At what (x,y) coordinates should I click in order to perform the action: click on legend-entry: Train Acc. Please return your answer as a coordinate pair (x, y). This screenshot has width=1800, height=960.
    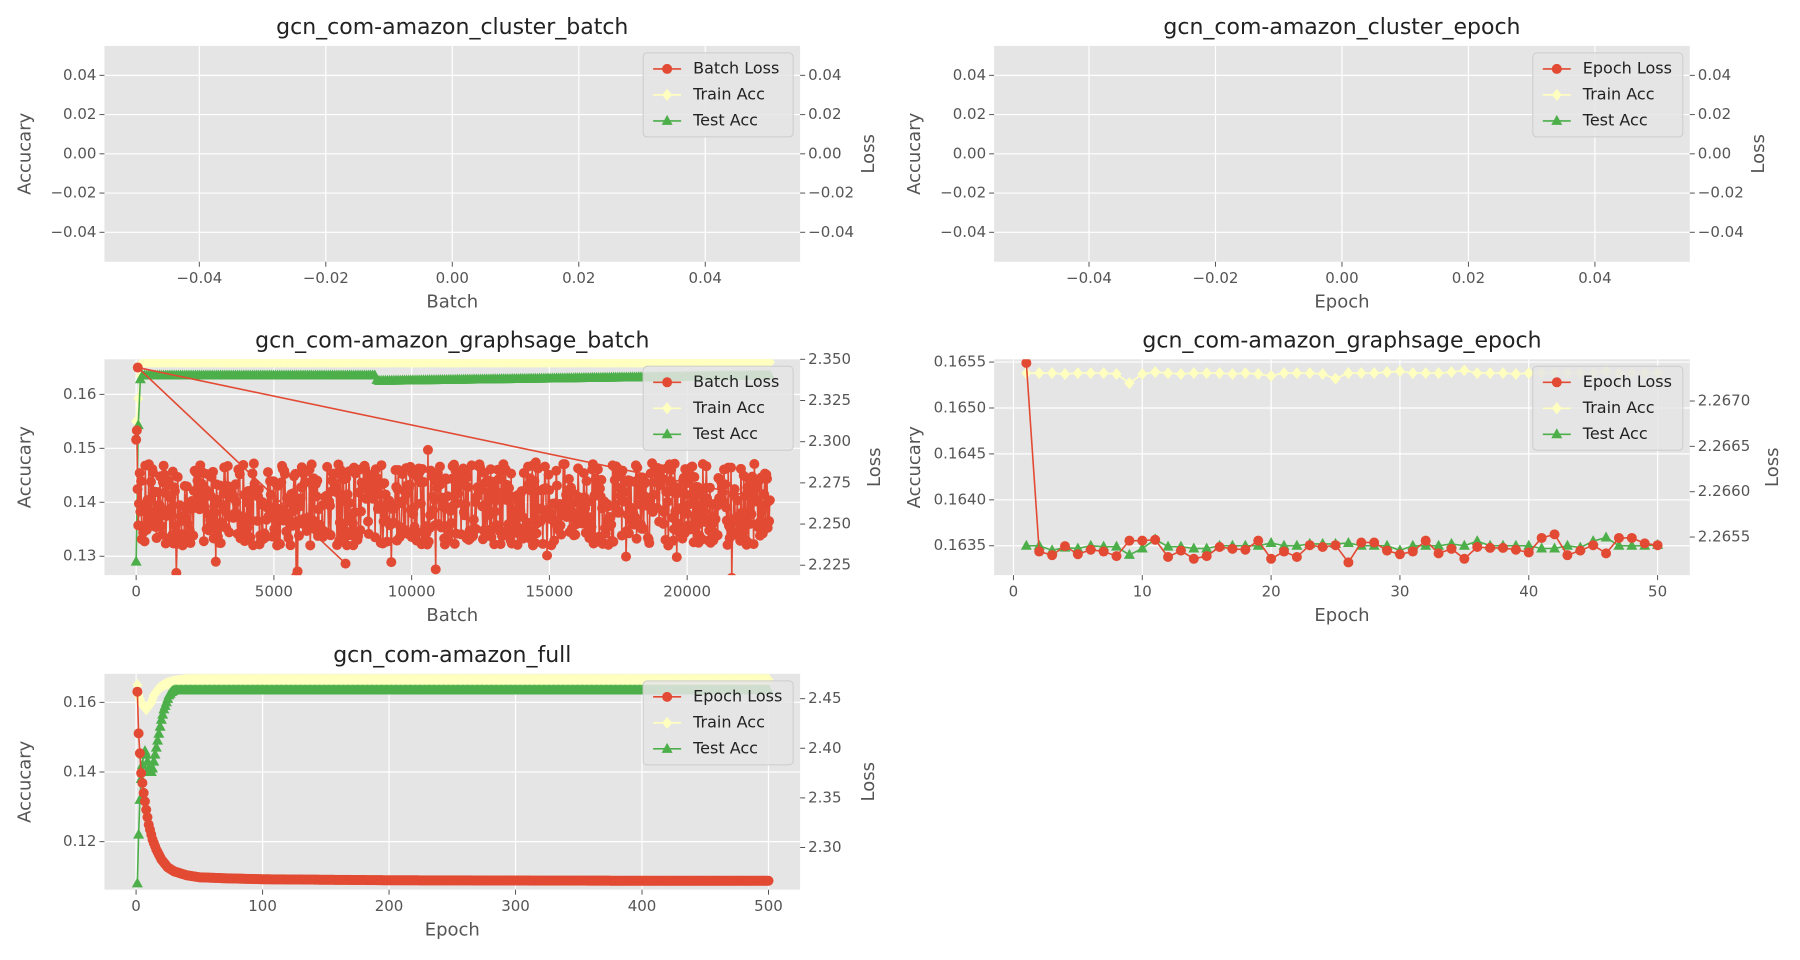
    Looking at the image, I should click on (1618, 93).